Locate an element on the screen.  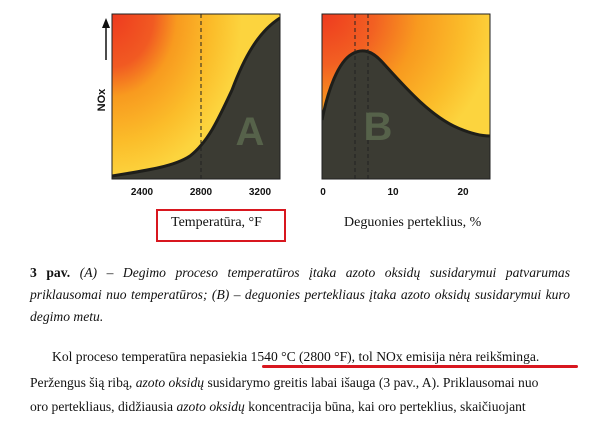
panel-b-nox-curve is located at coordinates (406, 93).